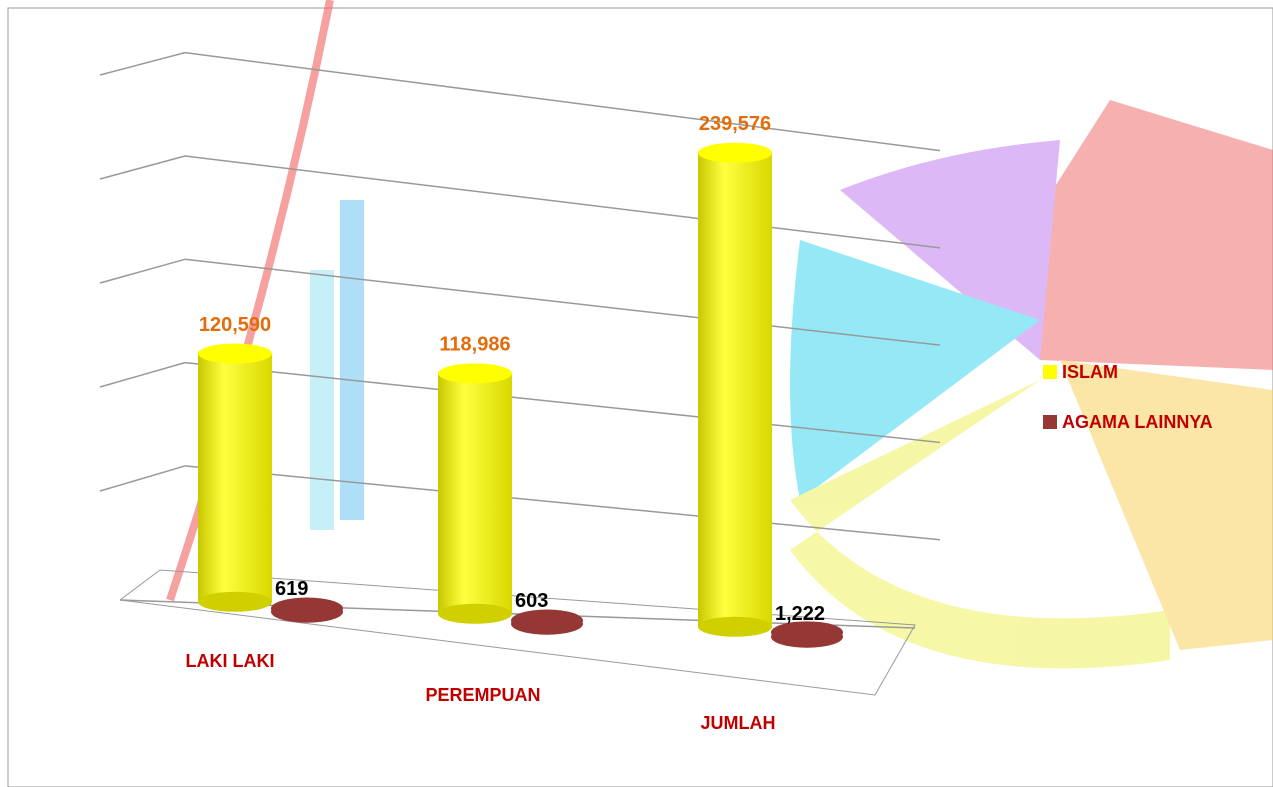 This screenshot has width=1273, height=787. What do you see at coordinates (482, 695) in the screenshot?
I see `x-tick-label: PEREMPUAN` at bounding box center [482, 695].